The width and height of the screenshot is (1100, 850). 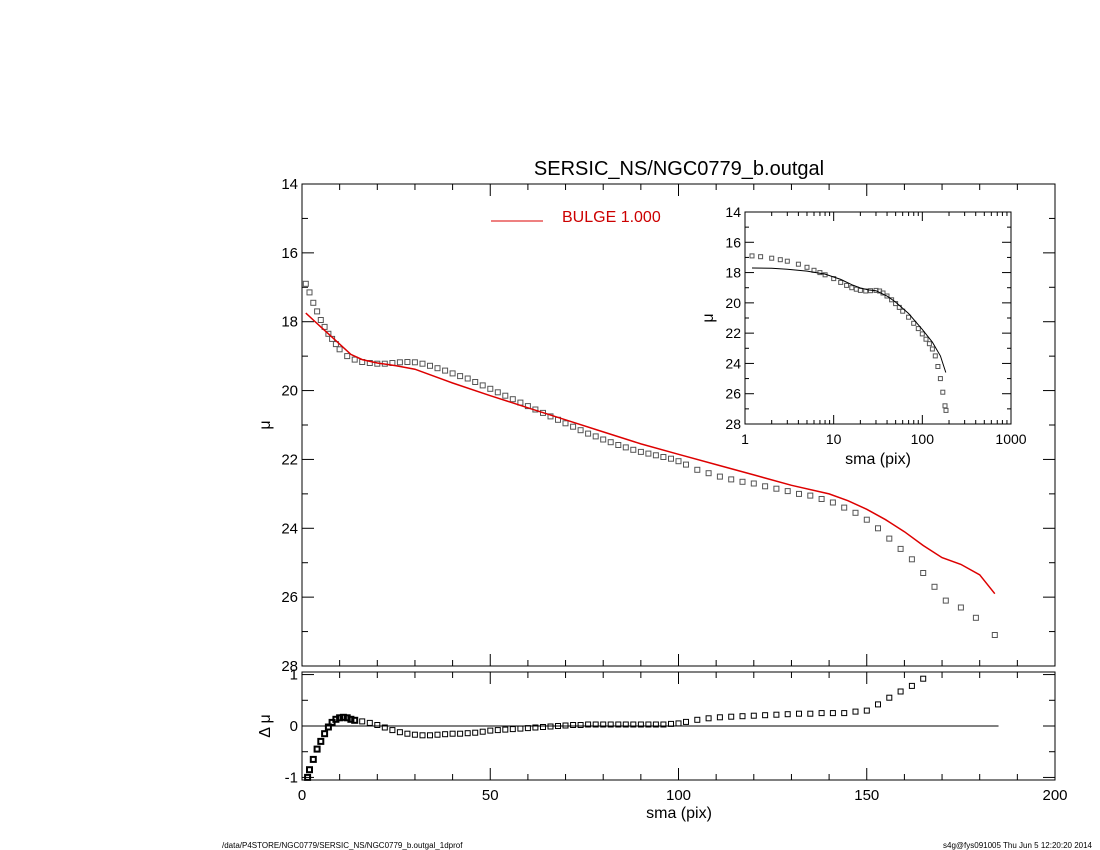 I want to click on legend-label: BULGE 1.000, so click(x=611, y=217).